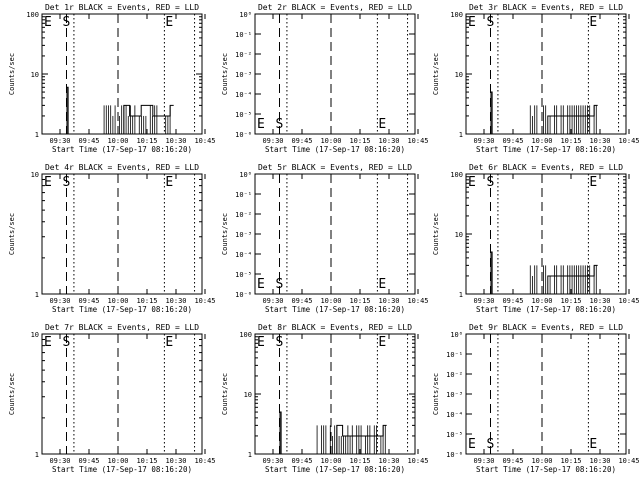 This screenshot has height=480, width=640. Describe the element at coordinates (335, 327) in the screenshot. I see `panel-title: Det 8r BLACK = Events, RED = LLD` at that location.